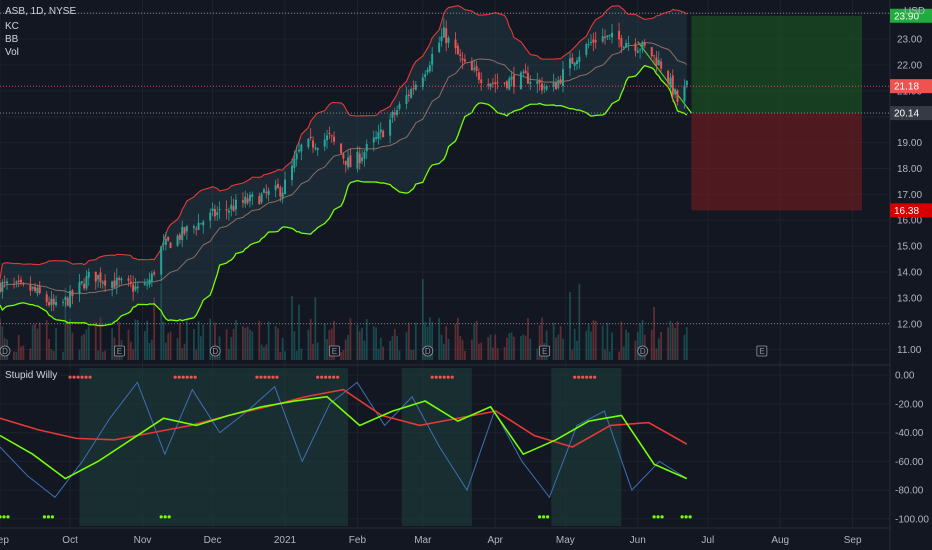  What do you see at coordinates (12, 26) in the screenshot?
I see `legend-kc: KC` at bounding box center [12, 26].